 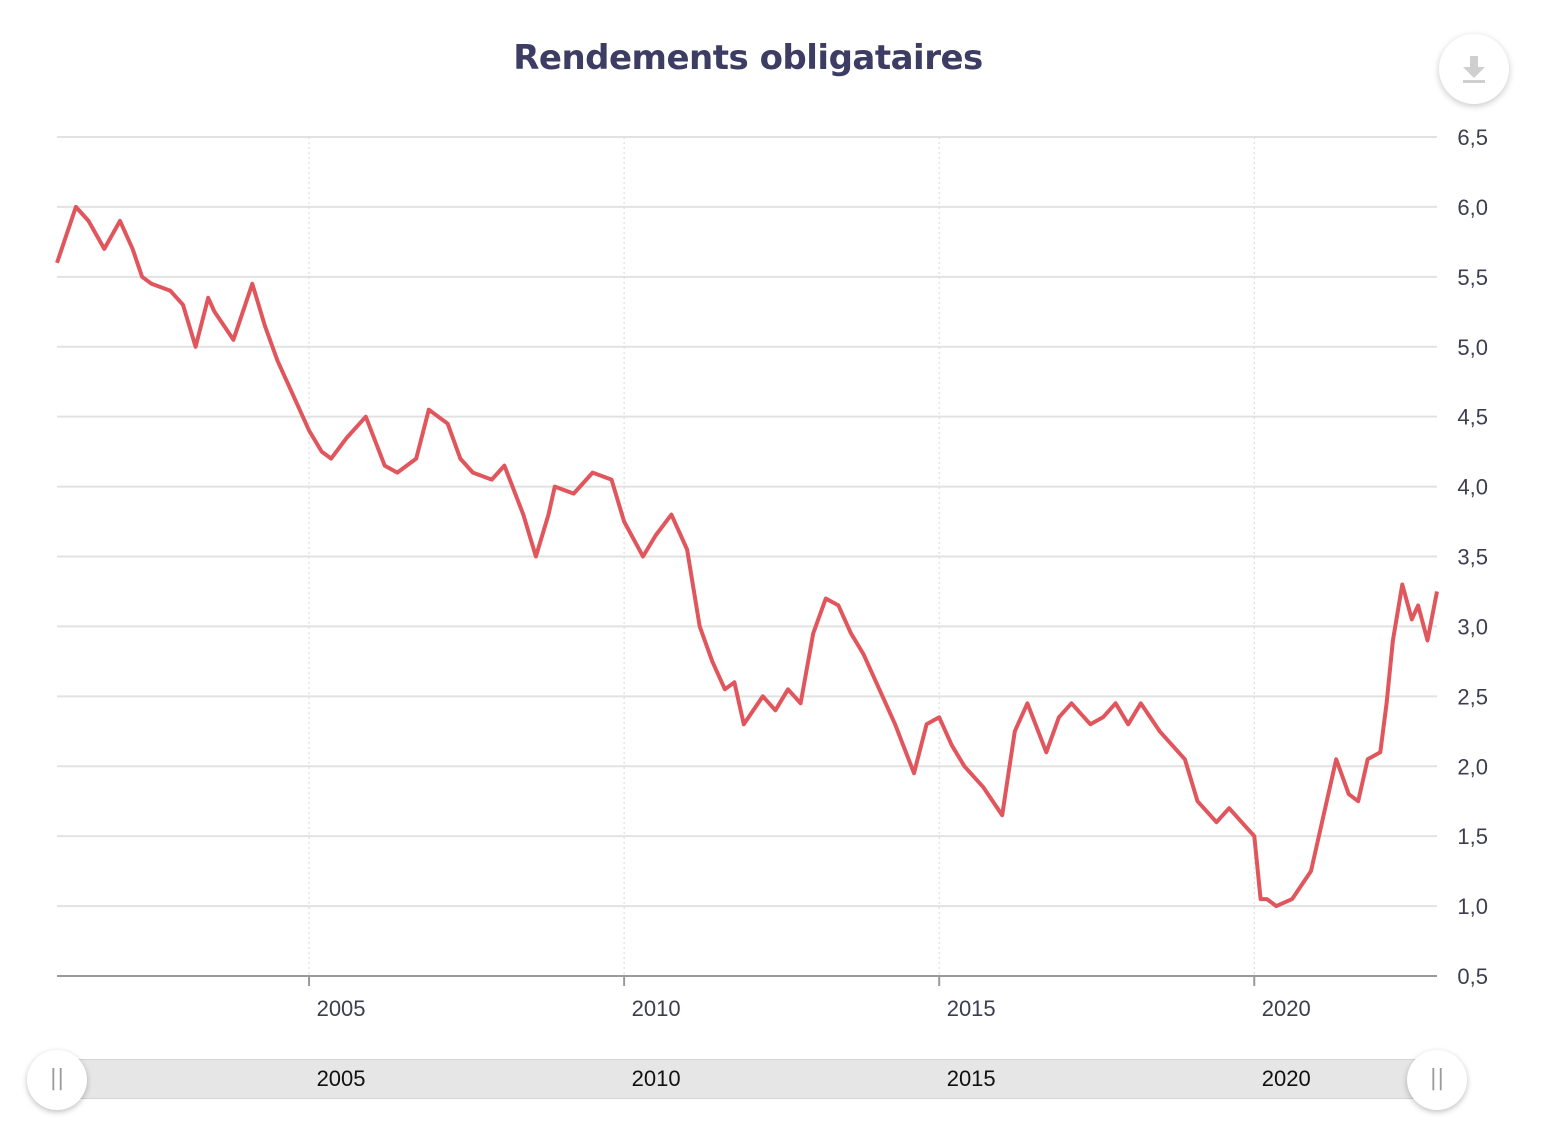 What do you see at coordinates (1472, 277) in the screenshot?
I see `y-tick-label: 5,5` at bounding box center [1472, 277].